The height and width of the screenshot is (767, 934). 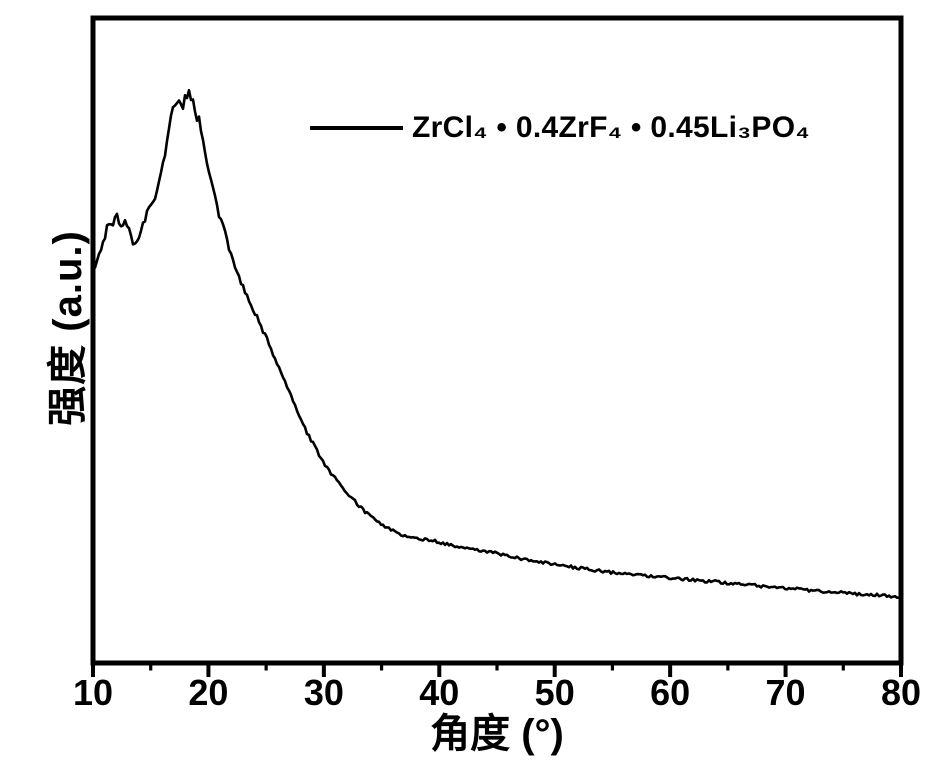 I want to click on legend-line-sample, so click(x=356, y=128).